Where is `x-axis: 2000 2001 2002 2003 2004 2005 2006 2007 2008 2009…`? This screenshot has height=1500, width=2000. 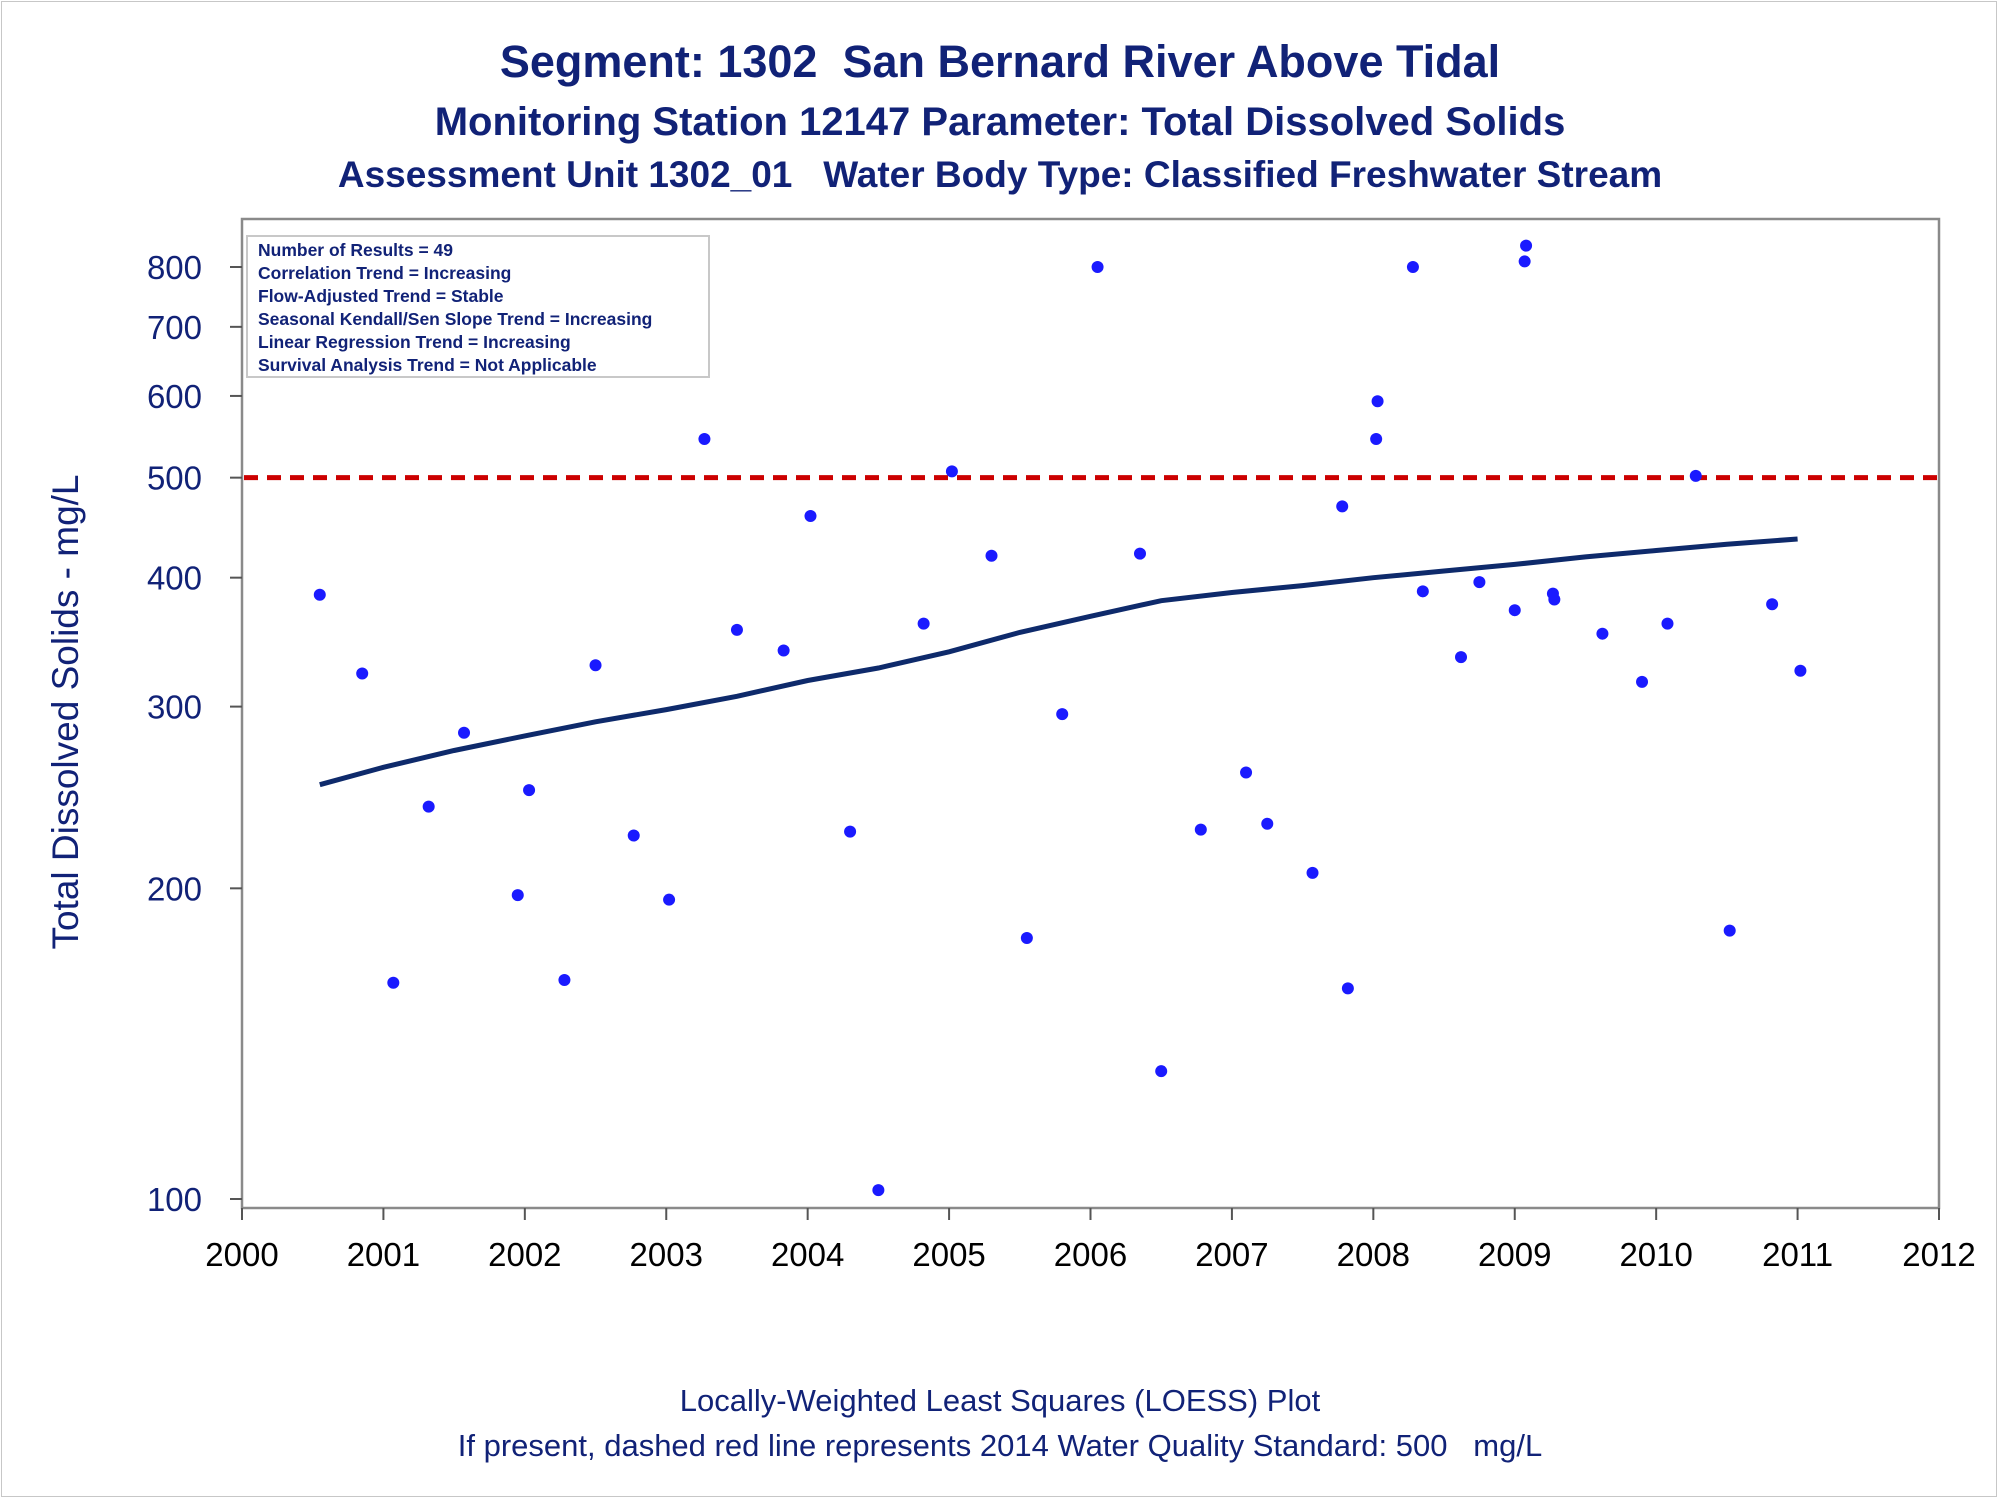 x-axis: 2000 2001 2002 2003 2004 2005 2006 2007 2008 2009… is located at coordinates (1090, 1240).